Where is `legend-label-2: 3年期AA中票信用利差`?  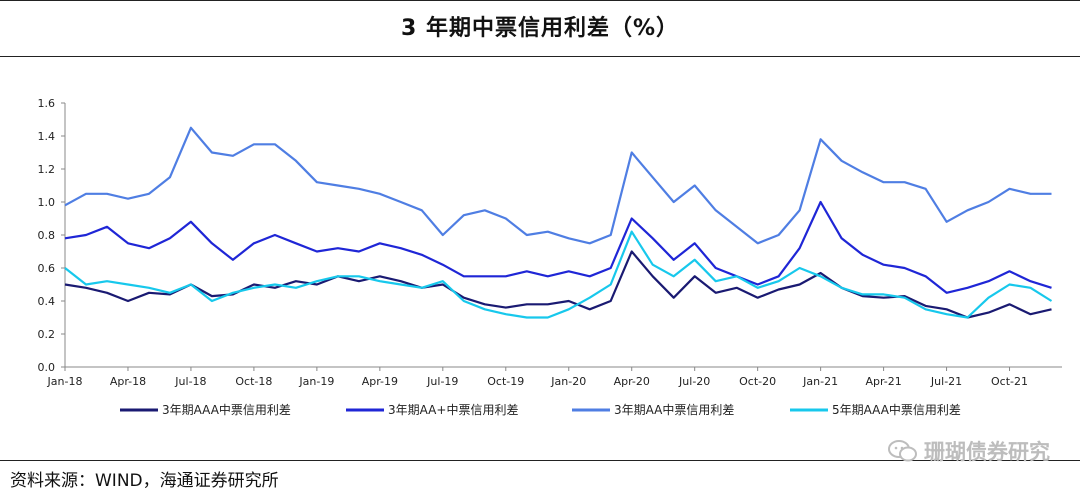 legend-label-2: 3年期AA中票信用利差 is located at coordinates (674, 409).